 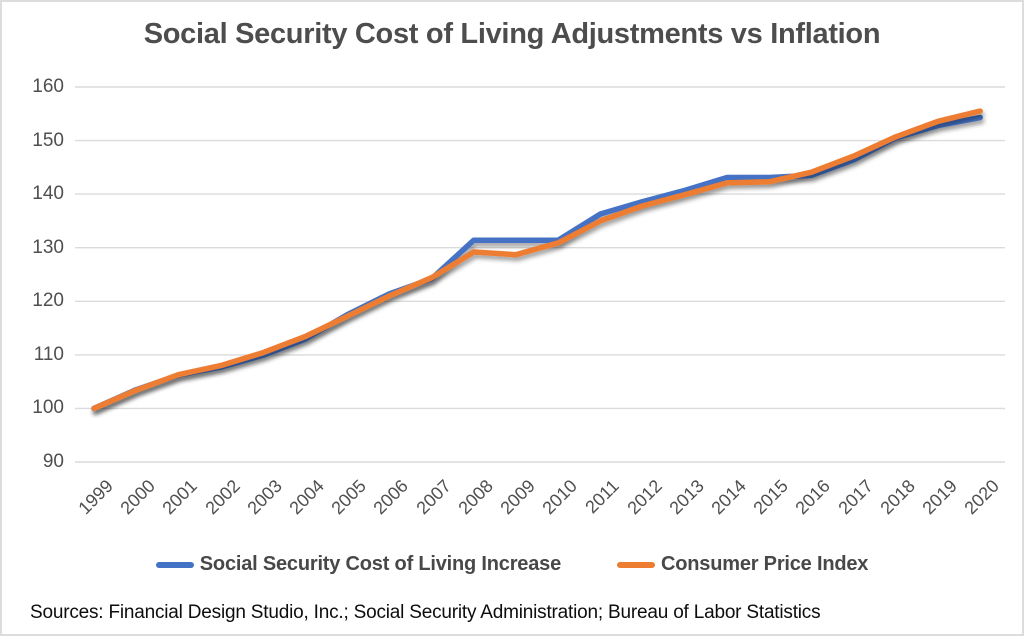 I want to click on y-tick-label: 130, so click(x=48, y=247).